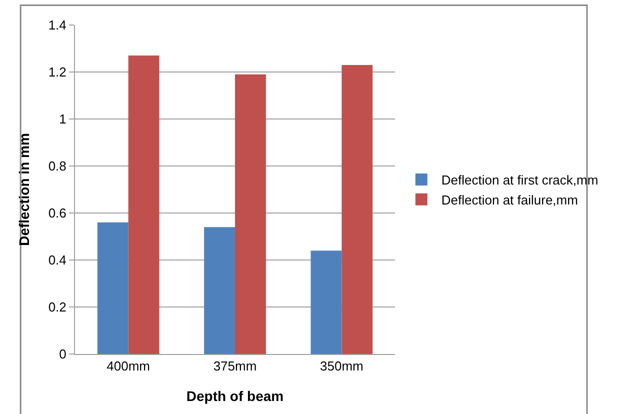  I want to click on x-axis-title: Depth of beam, so click(235, 396).